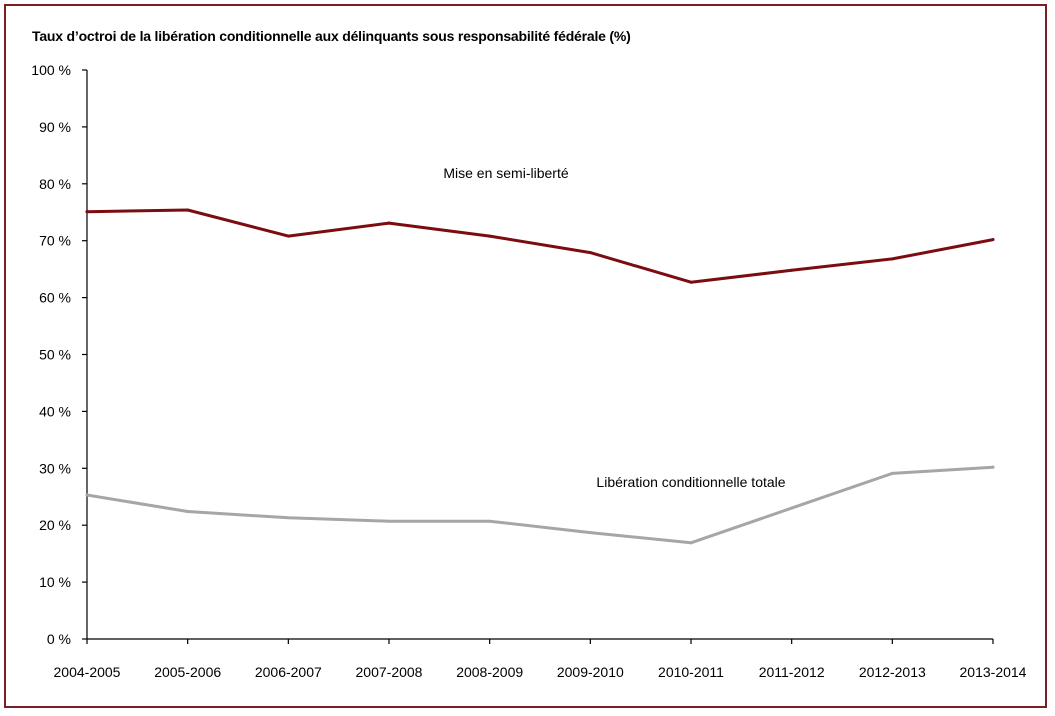 Image resolution: width=1055 pixels, height=716 pixels. I want to click on y-tick-label: 10 %, so click(55, 582).